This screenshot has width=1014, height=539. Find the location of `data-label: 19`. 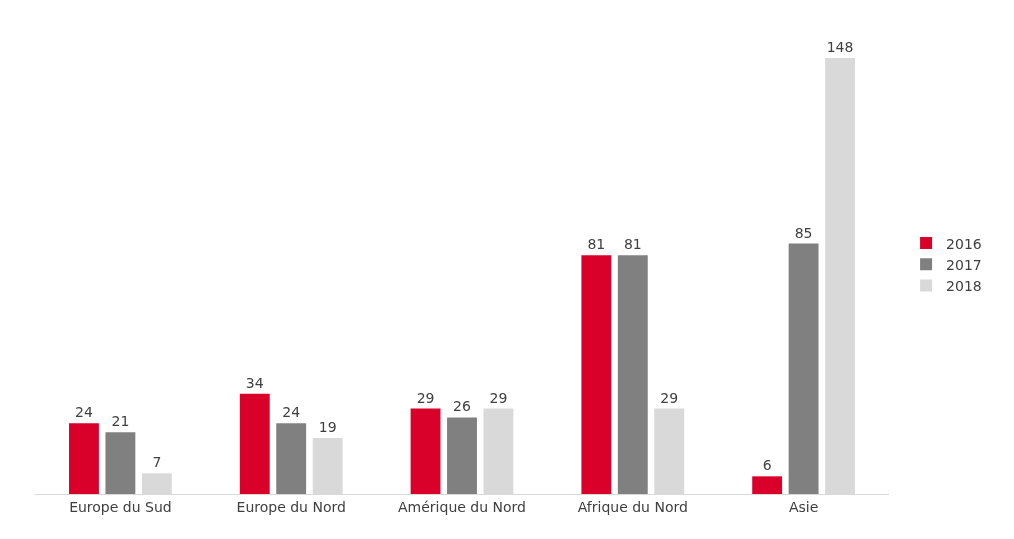

data-label: 19 is located at coordinates (327, 427).